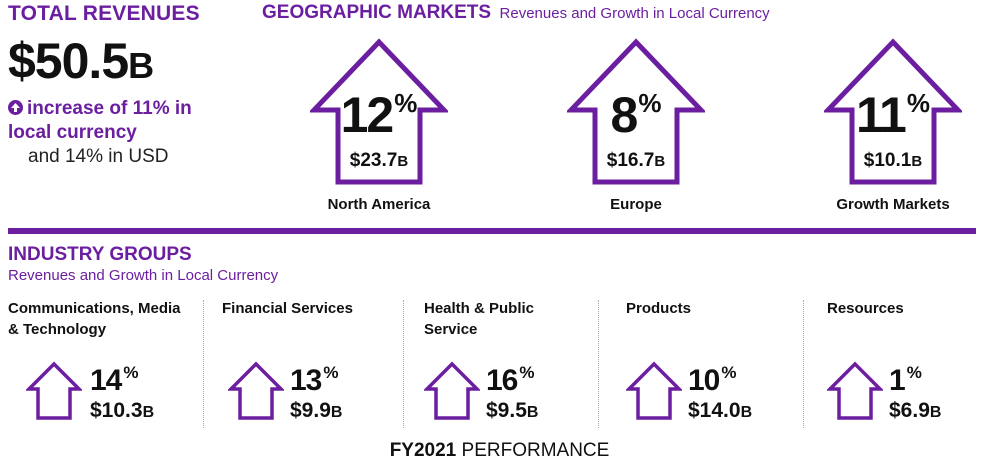 Image resolution: width=999 pixels, height=470 pixels. What do you see at coordinates (636, 115) in the screenshot?
I see `geo-growth-percent: 8%` at bounding box center [636, 115].